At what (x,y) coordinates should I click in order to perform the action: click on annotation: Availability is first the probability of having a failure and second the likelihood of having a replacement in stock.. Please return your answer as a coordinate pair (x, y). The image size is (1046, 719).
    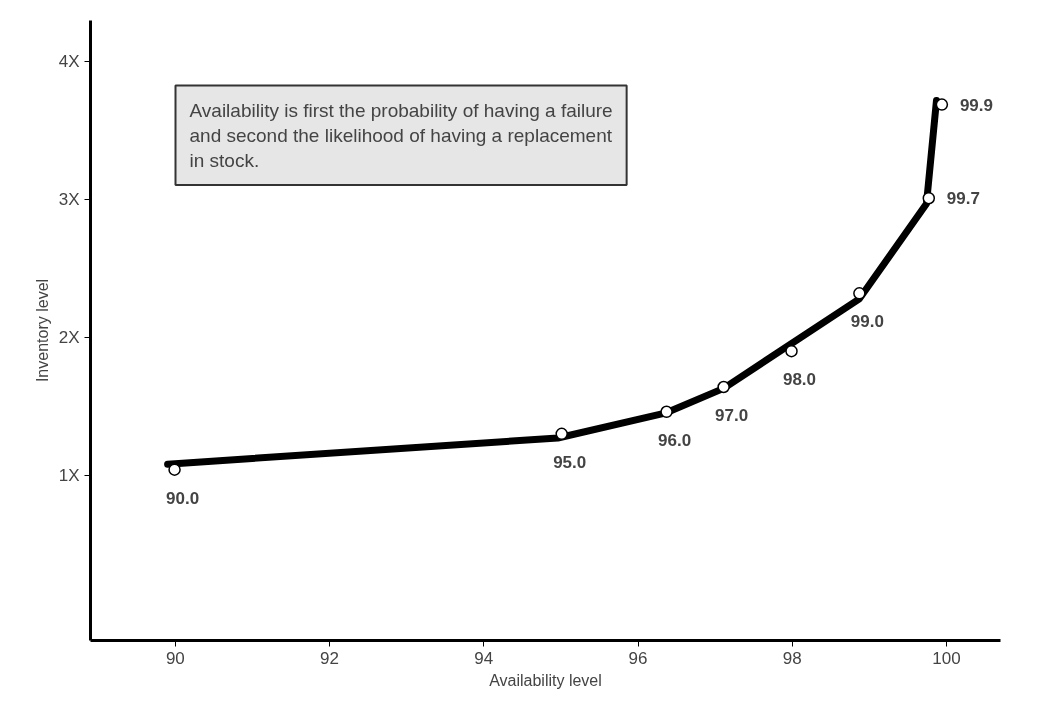
    Looking at the image, I should click on (401, 135).